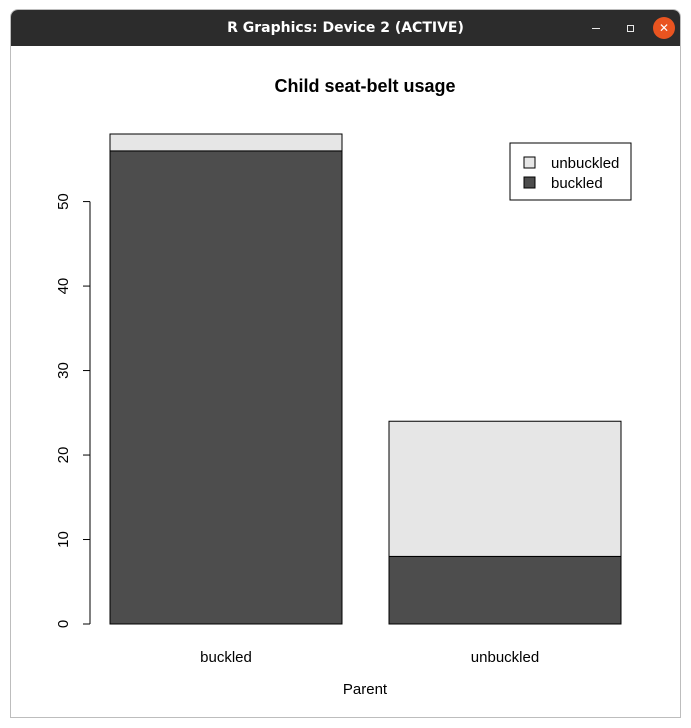 The image size is (691, 728). Describe the element at coordinates (369, 657) in the screenshot. I see `x-tick-labels: buckled unbuckled` at that location.